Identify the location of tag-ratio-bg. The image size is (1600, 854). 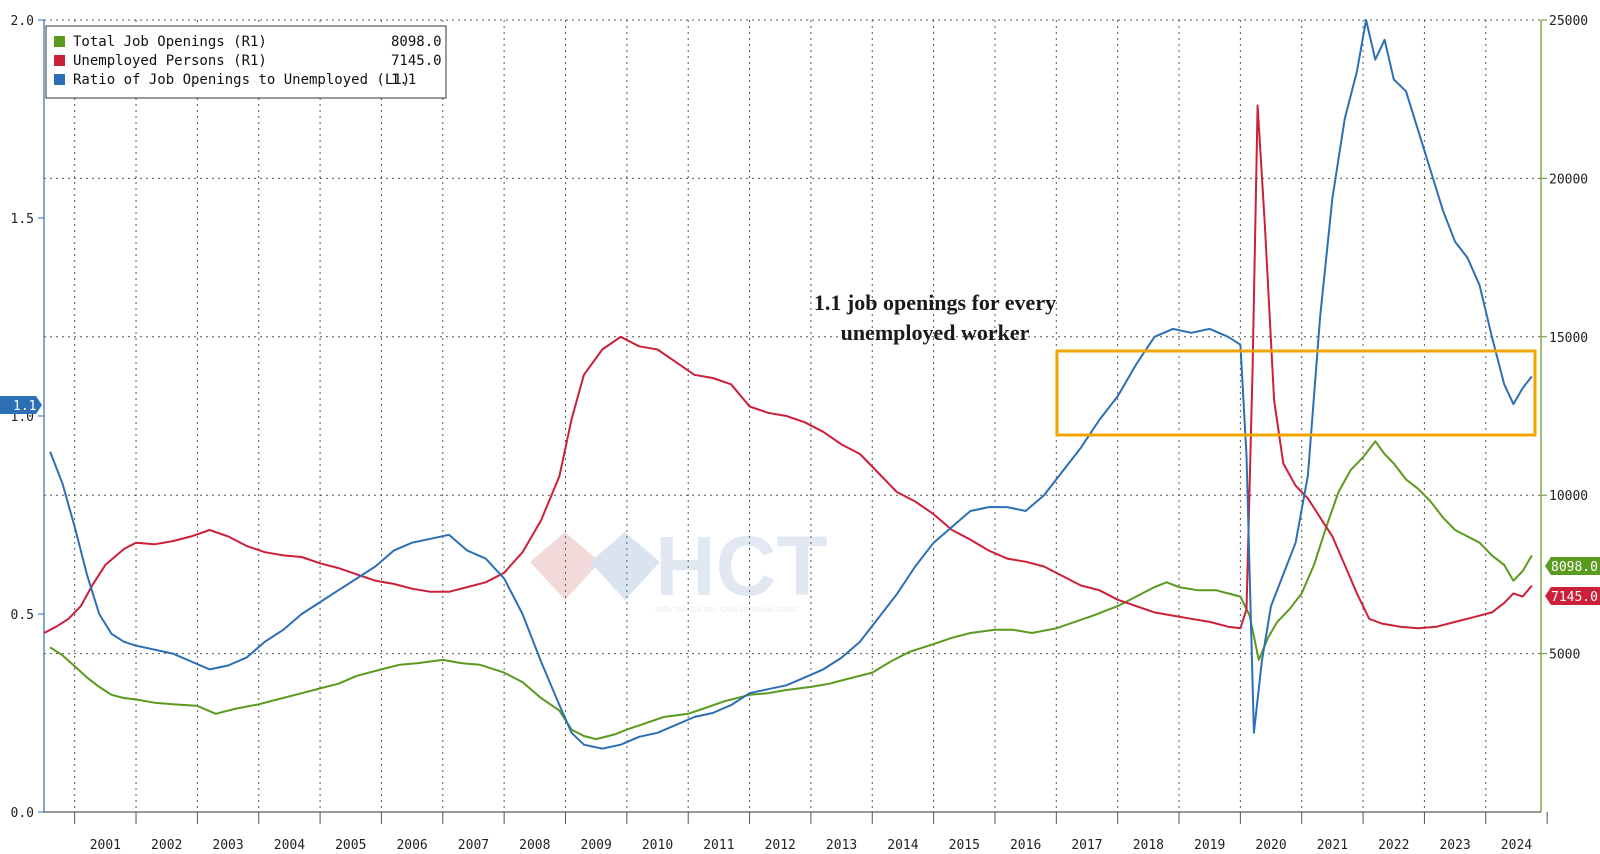
(21, 405).